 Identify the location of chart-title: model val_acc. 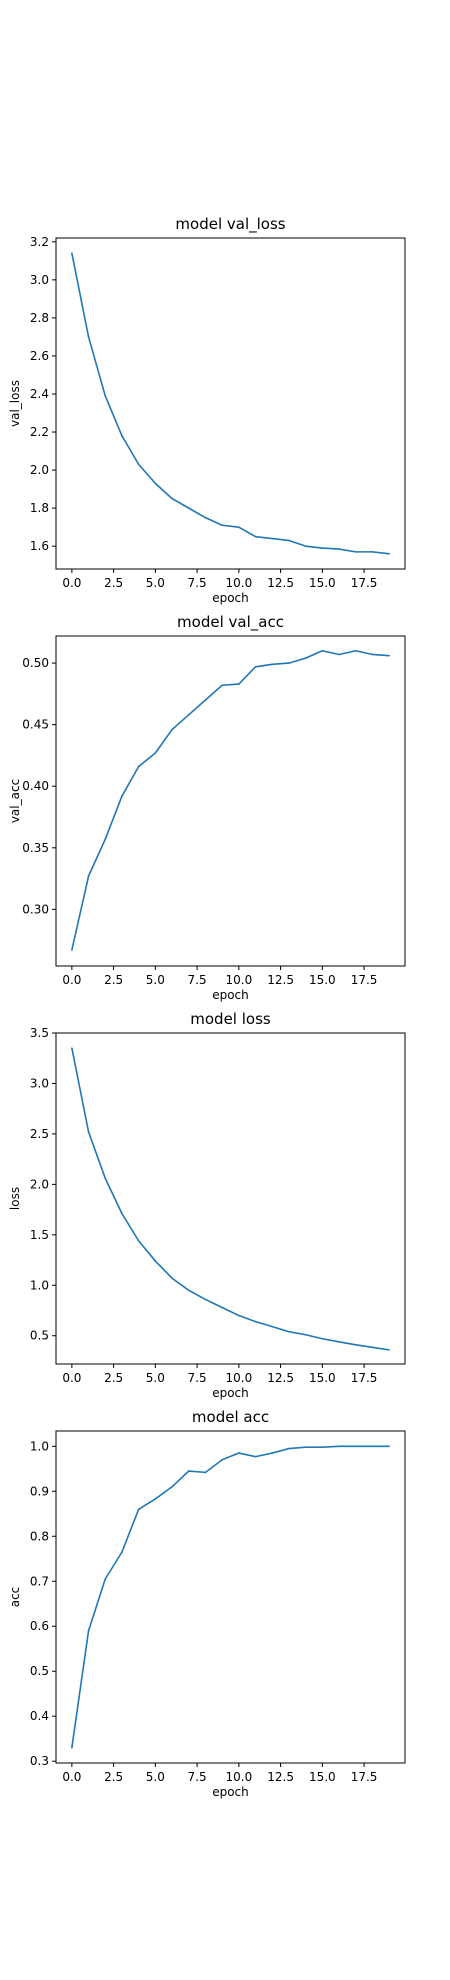
(230, 622).